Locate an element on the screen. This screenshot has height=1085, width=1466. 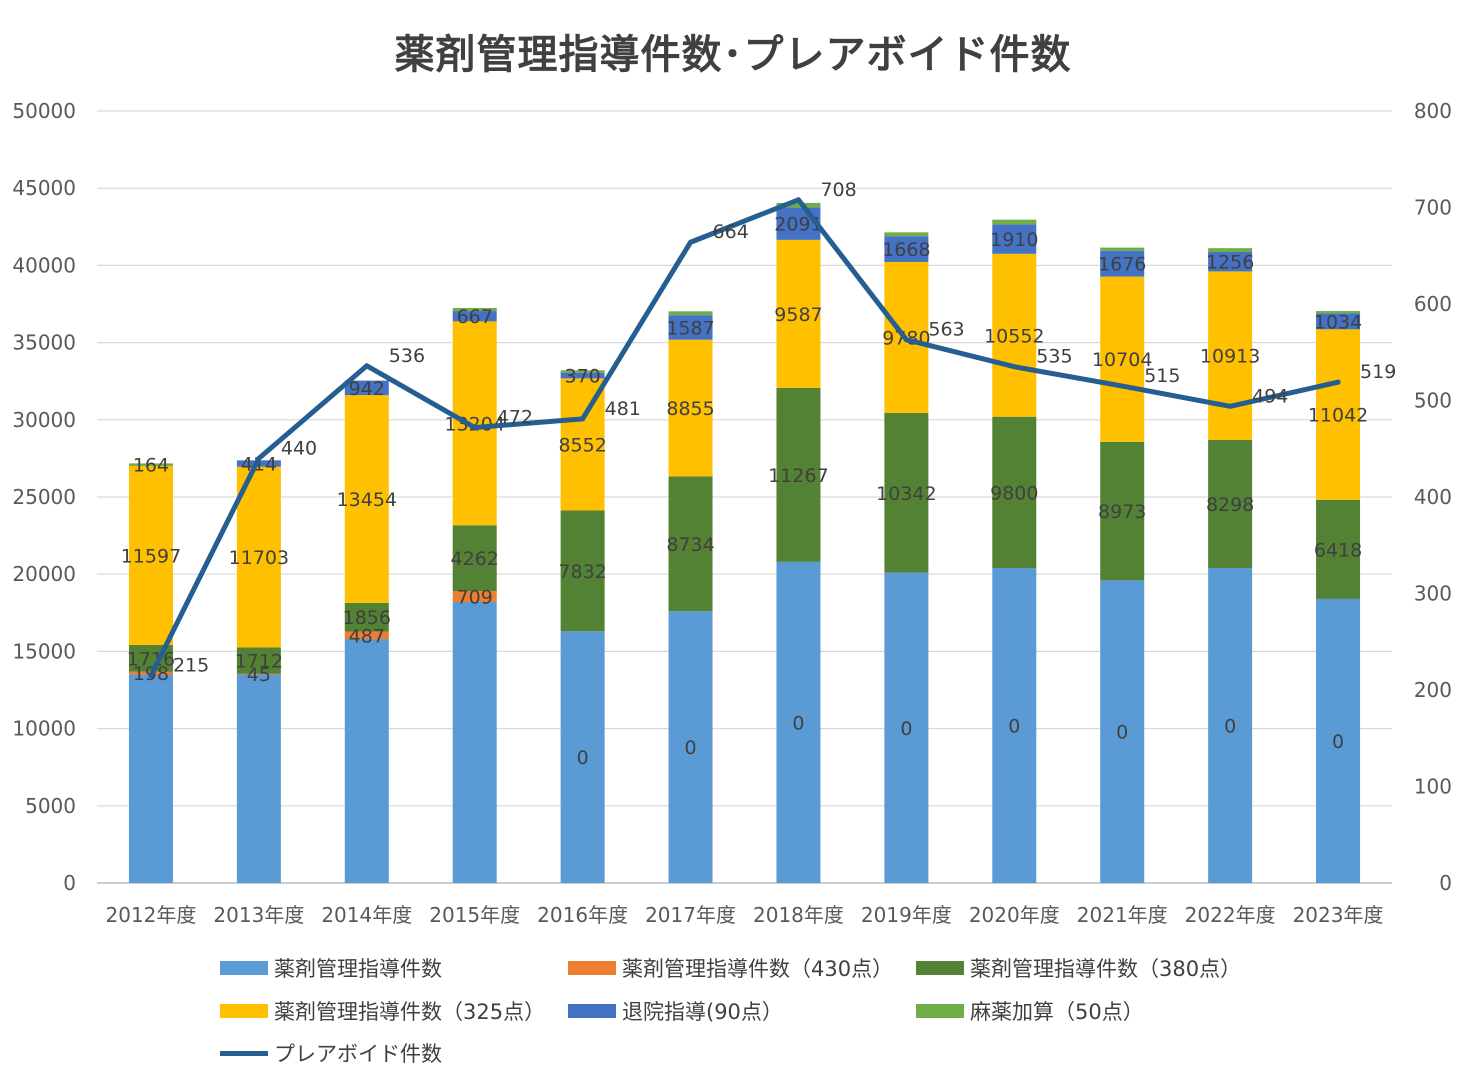
bar-data-label: 8552 is located at coordinates (582, 445).